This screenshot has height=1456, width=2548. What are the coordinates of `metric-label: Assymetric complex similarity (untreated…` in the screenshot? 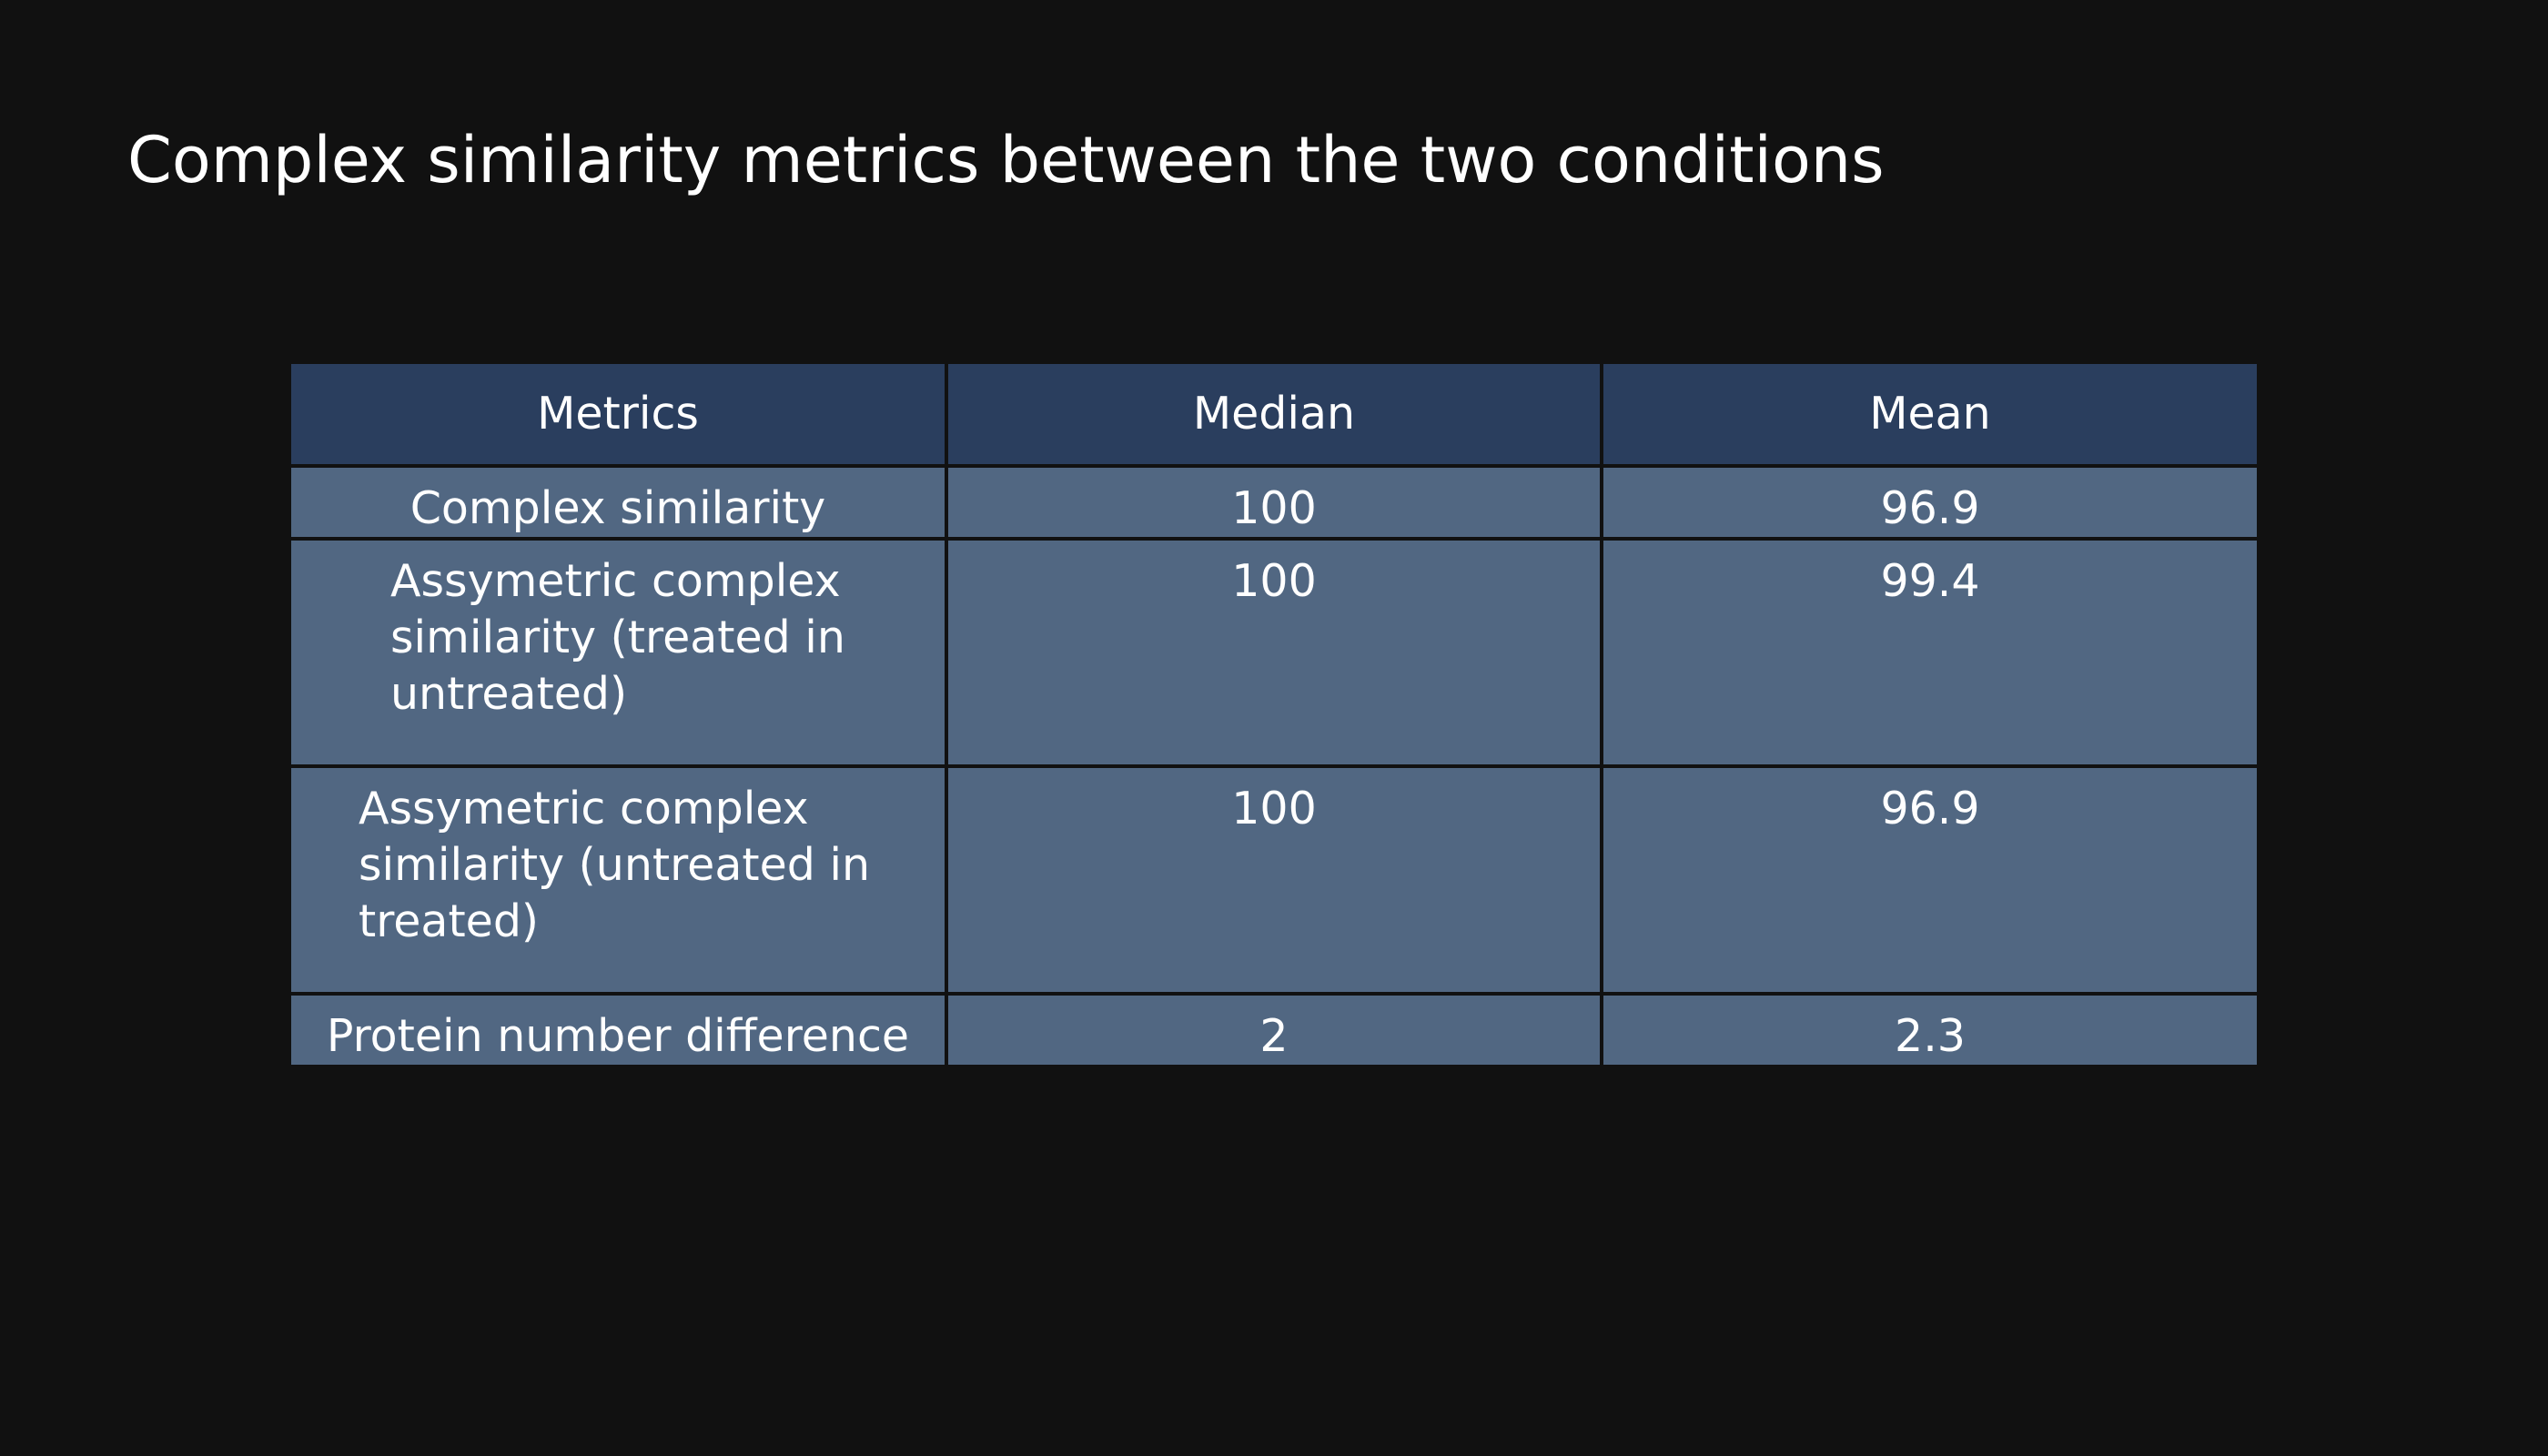 It's located at (615, 865).